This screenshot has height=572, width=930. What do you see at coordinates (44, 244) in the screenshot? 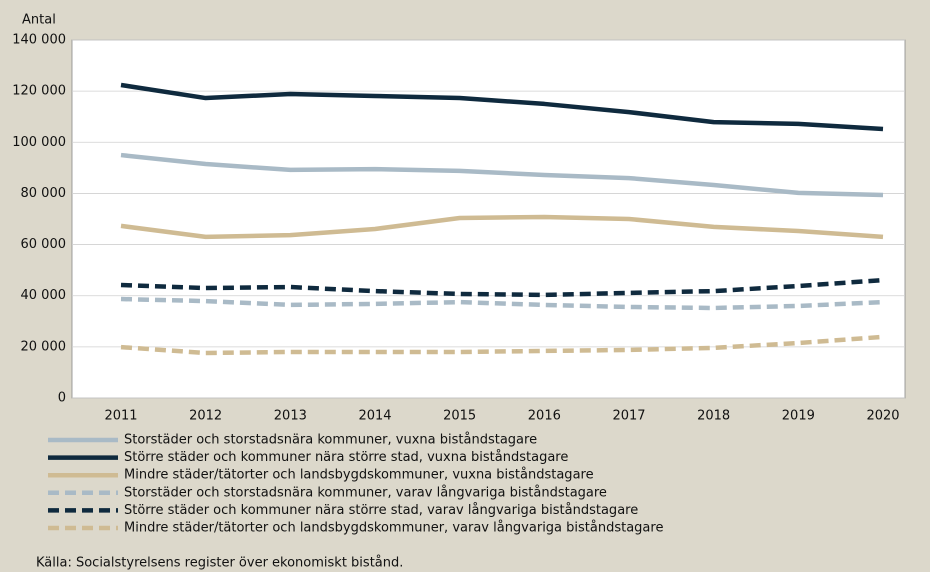
I see `y-tick-label: 60 000` at bounding box center [44, 244].